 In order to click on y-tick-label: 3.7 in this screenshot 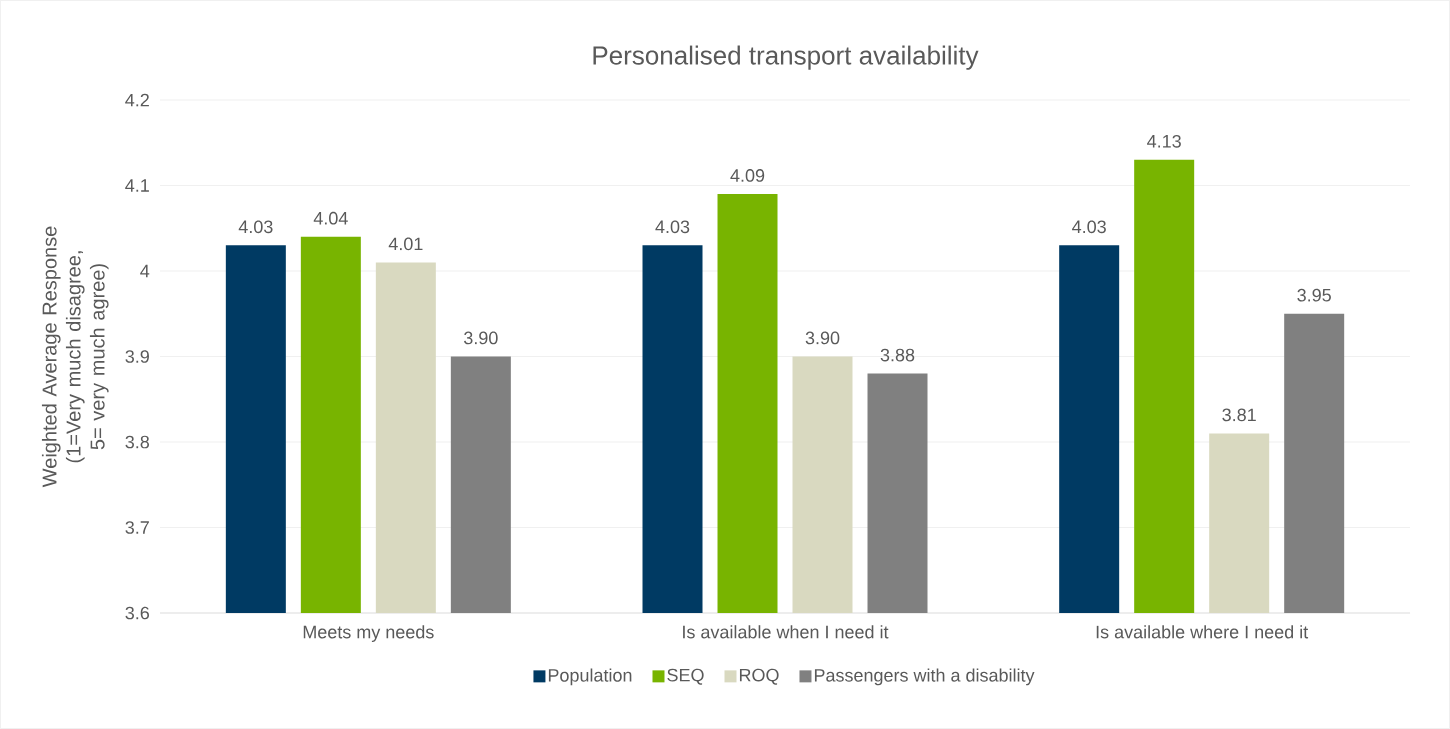, I will do `click(137, 527)`.